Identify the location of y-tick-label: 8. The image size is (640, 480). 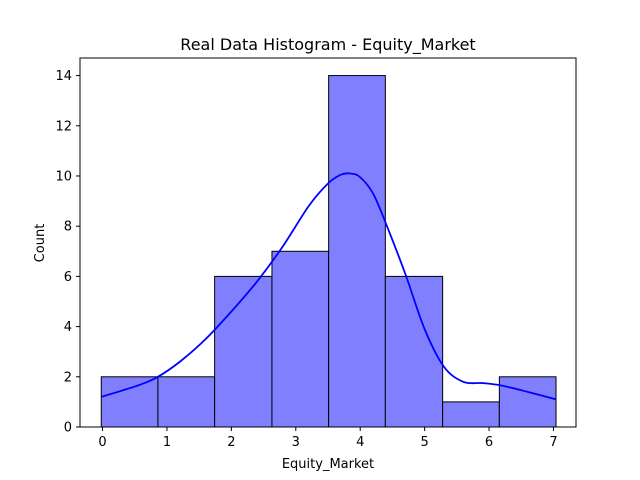
(68, 227).